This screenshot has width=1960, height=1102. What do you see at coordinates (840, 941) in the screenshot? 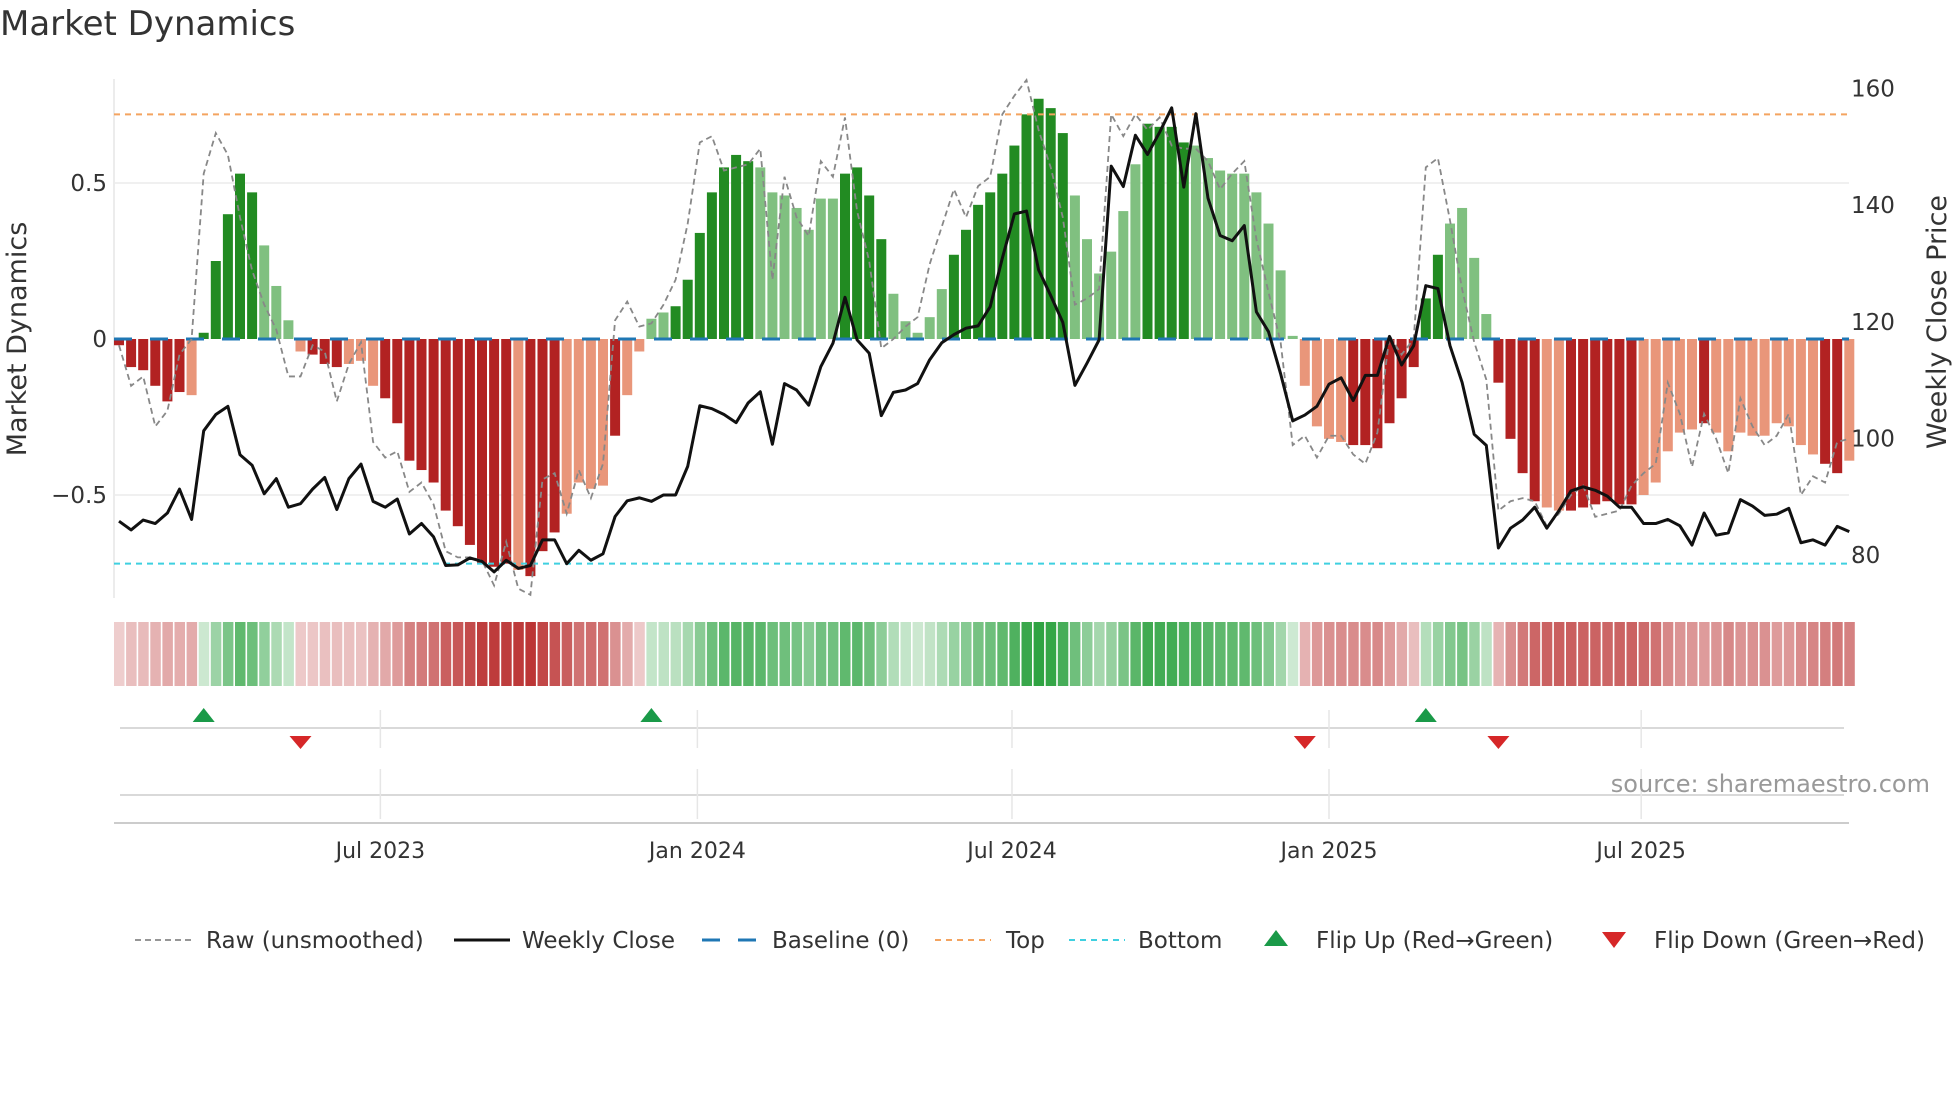
I see `legend-baseline-label: Baseline (0)` at bounding box center [840, 941].